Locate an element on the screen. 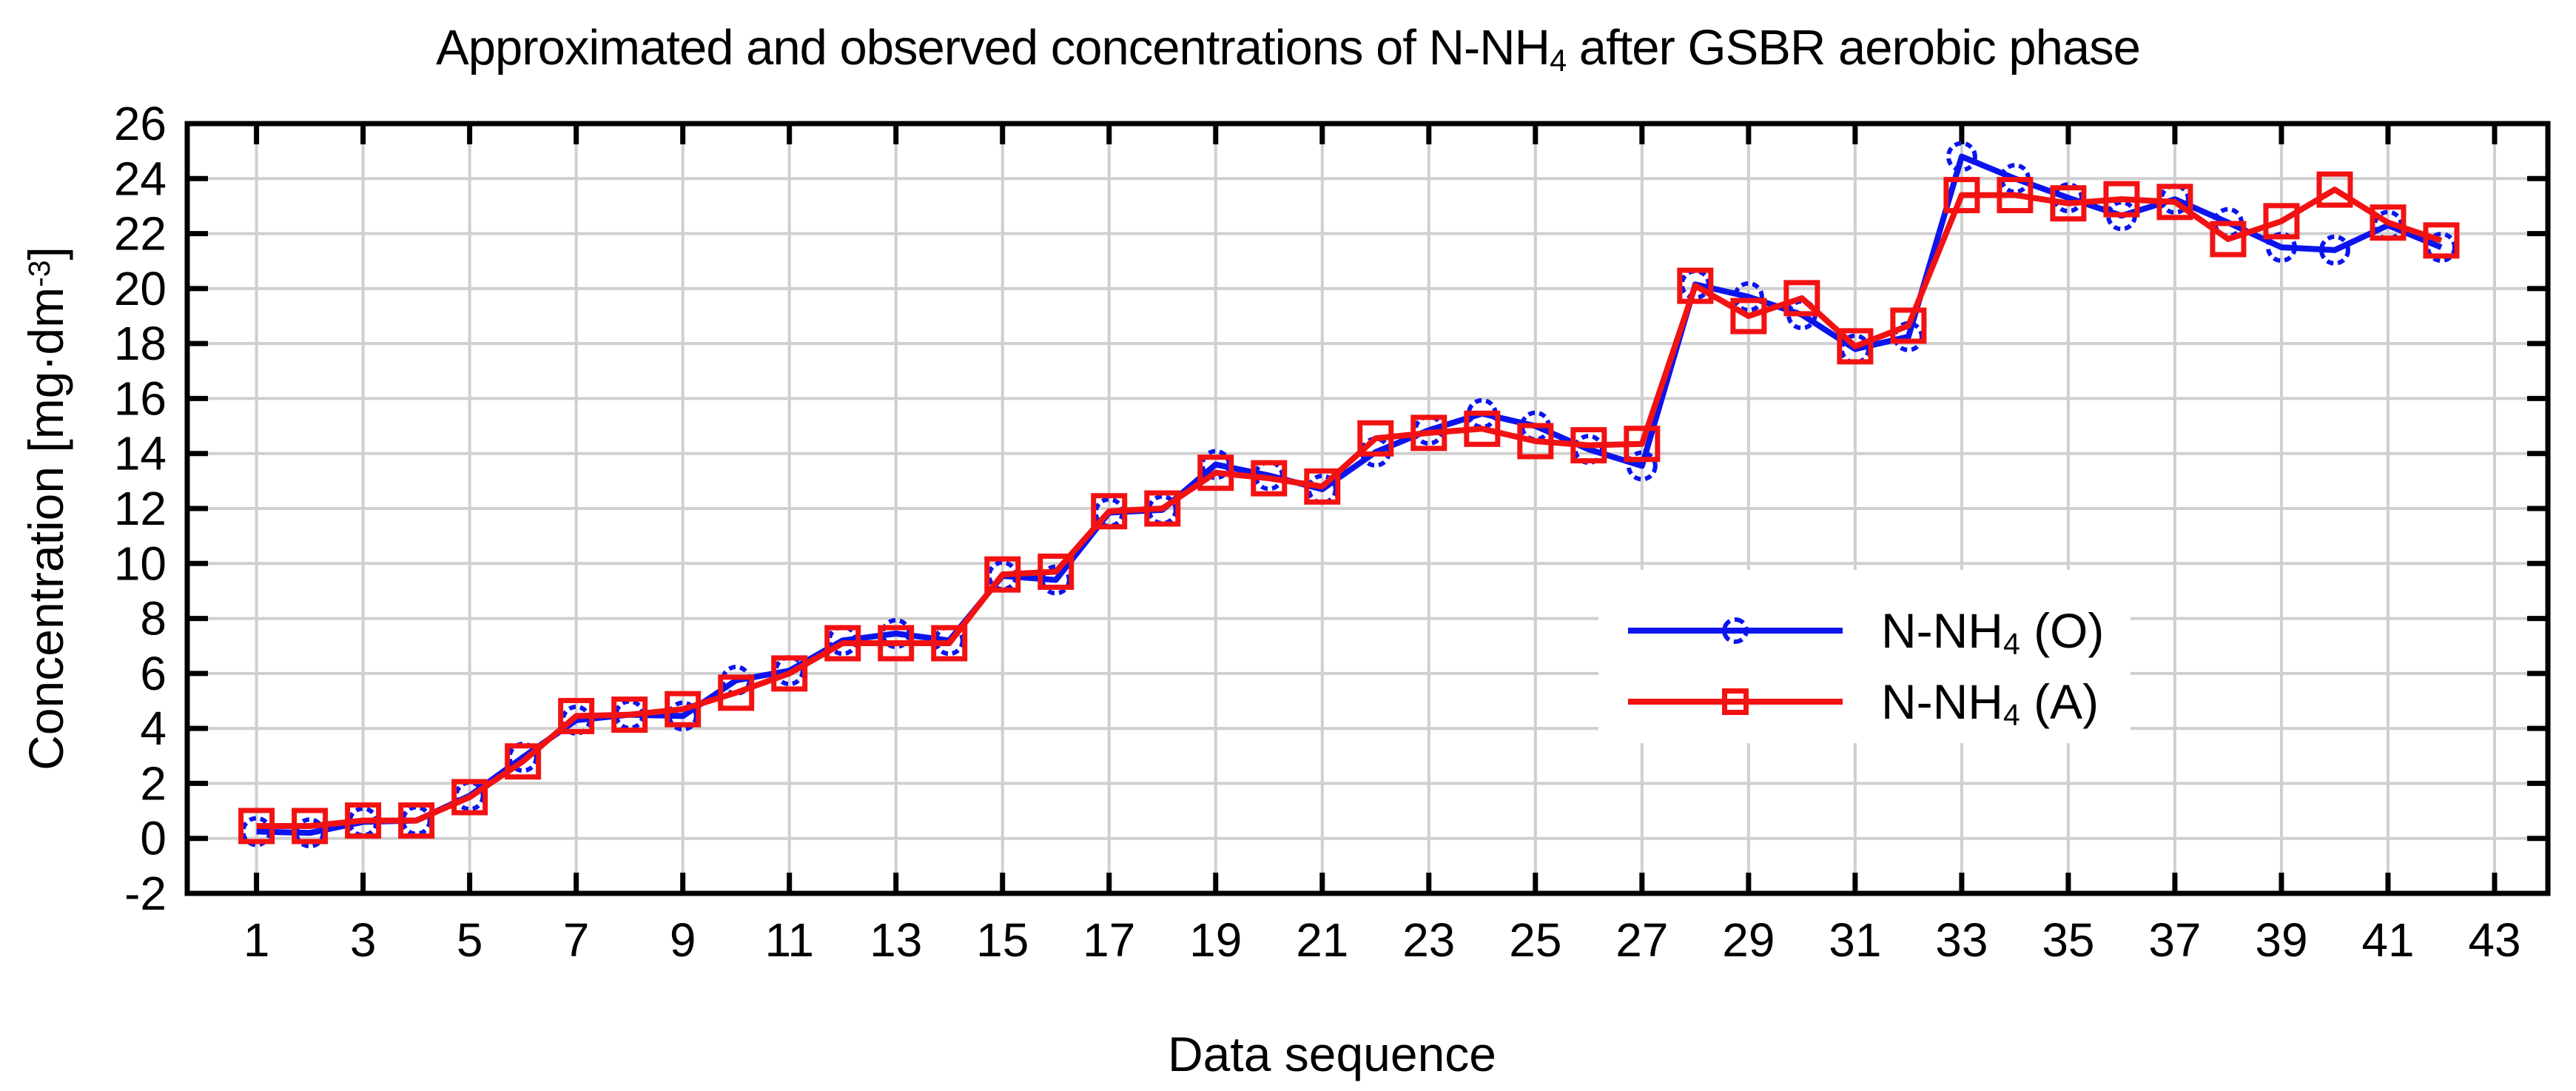 This screenshot has width=2576, height=1091. x-tick-label: 39 is located at coordinates (2281, 940).